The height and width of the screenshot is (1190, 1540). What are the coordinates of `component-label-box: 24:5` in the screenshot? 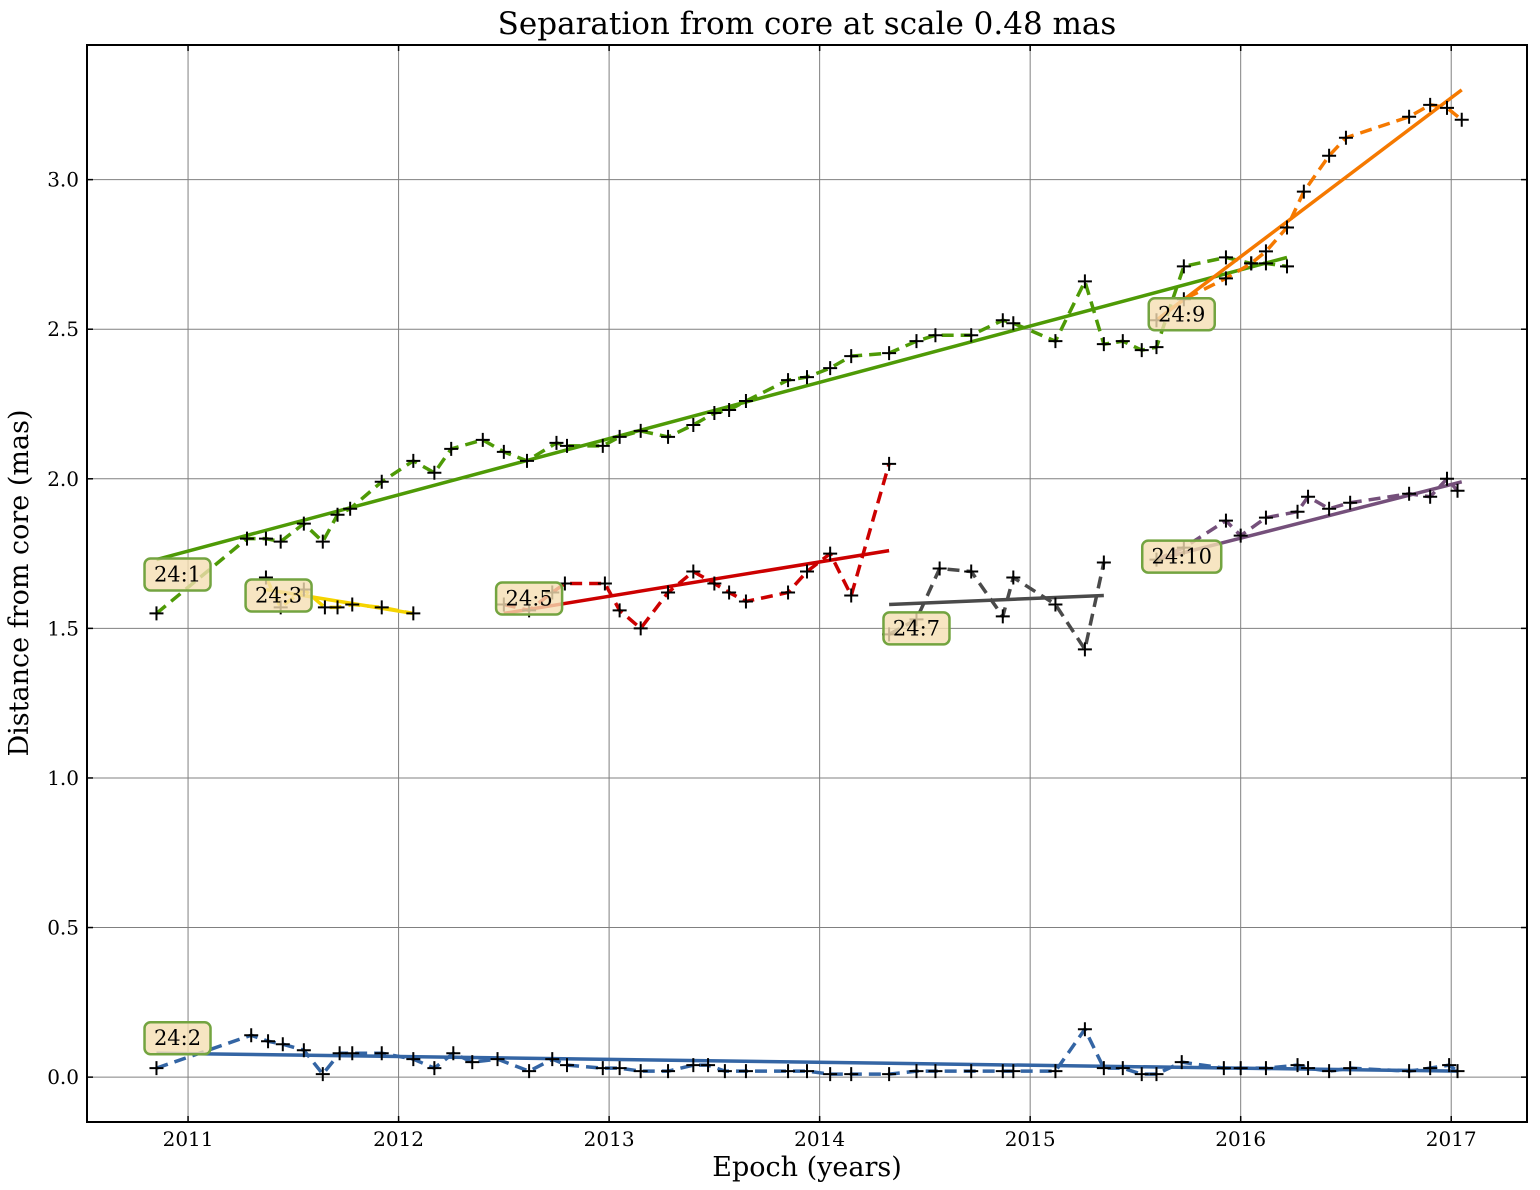 It's located at (529, 598).